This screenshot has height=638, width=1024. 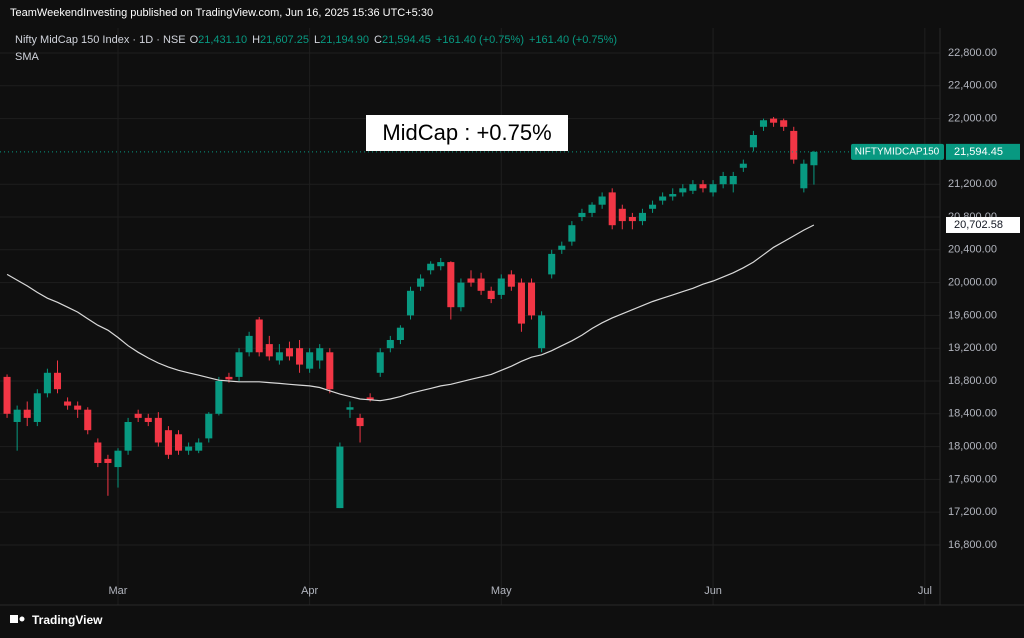 I want to click on y-tick-label: 18,000.00, so click(x=972, y=446).